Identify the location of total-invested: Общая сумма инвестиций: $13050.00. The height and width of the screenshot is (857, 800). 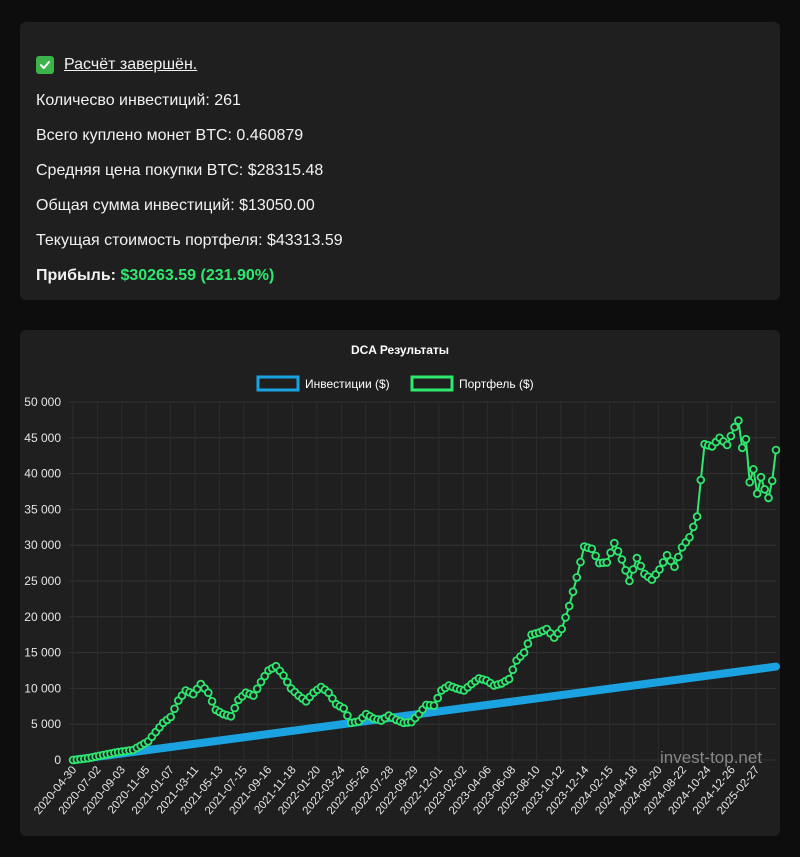
(175, 205).